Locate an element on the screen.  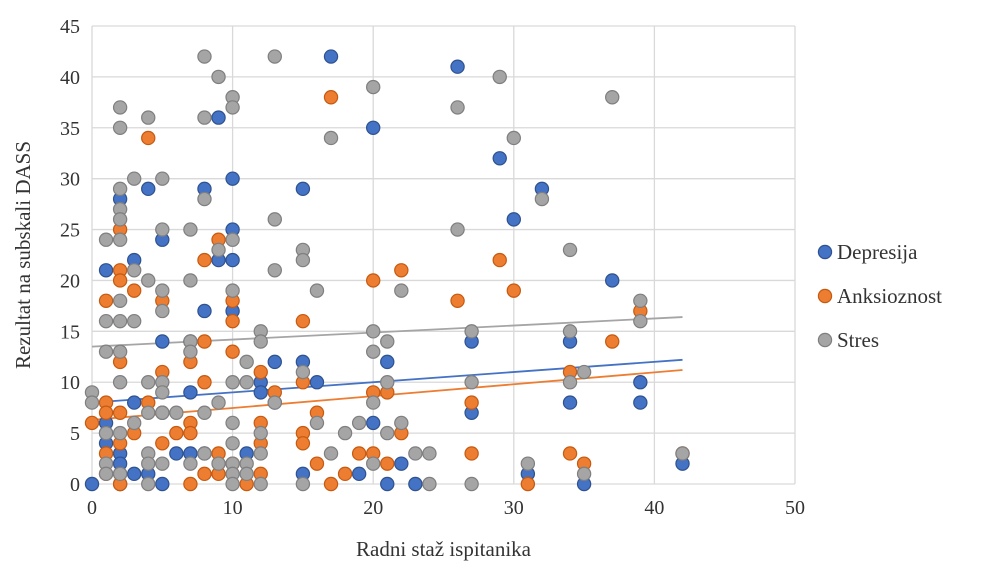
legend-marker-anksioznost is located at coordinates (825, 296).